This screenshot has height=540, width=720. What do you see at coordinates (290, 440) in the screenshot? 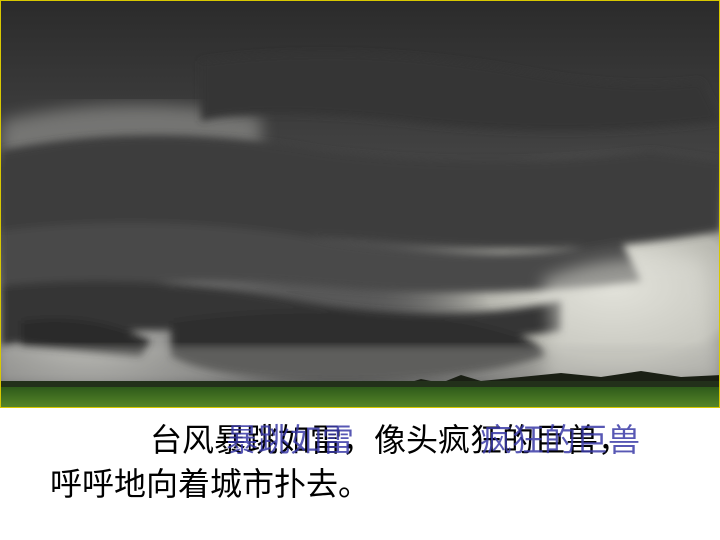
I see `highlight-phrase-1: 暴跳如雷` at bounding box center [290, 440].